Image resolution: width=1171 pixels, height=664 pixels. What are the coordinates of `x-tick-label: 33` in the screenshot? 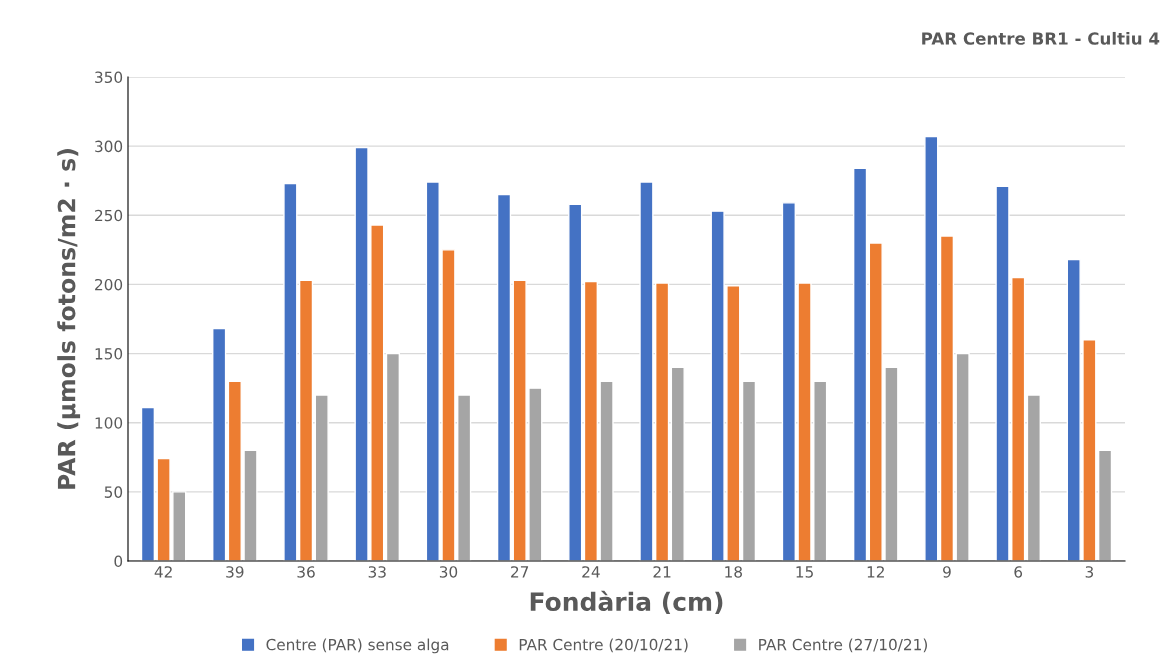 It's located at (377, 572).